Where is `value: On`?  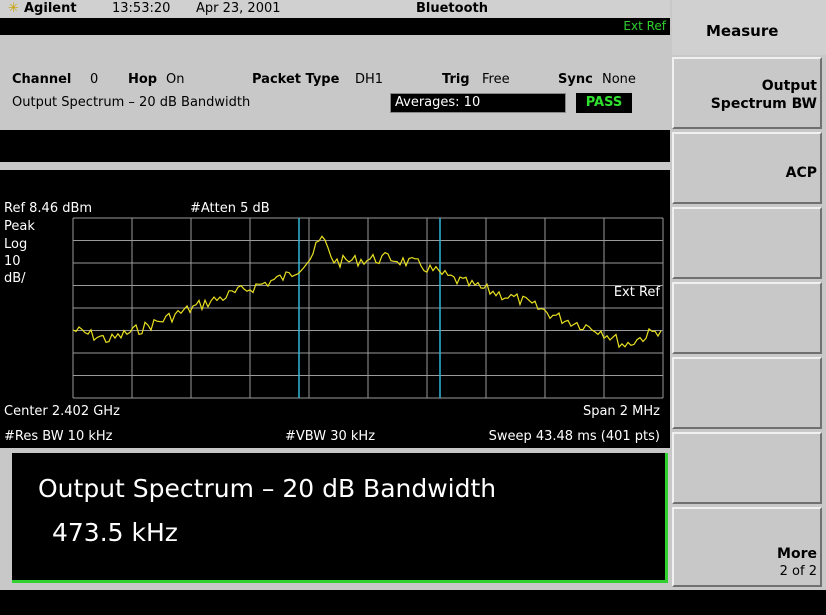 value: On is located at coordinates (175, 79).